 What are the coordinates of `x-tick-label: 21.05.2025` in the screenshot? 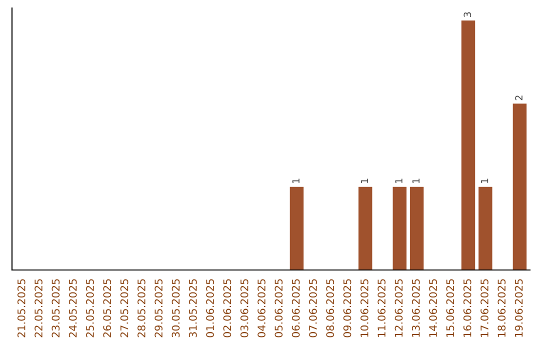 It's located at (21, 308).